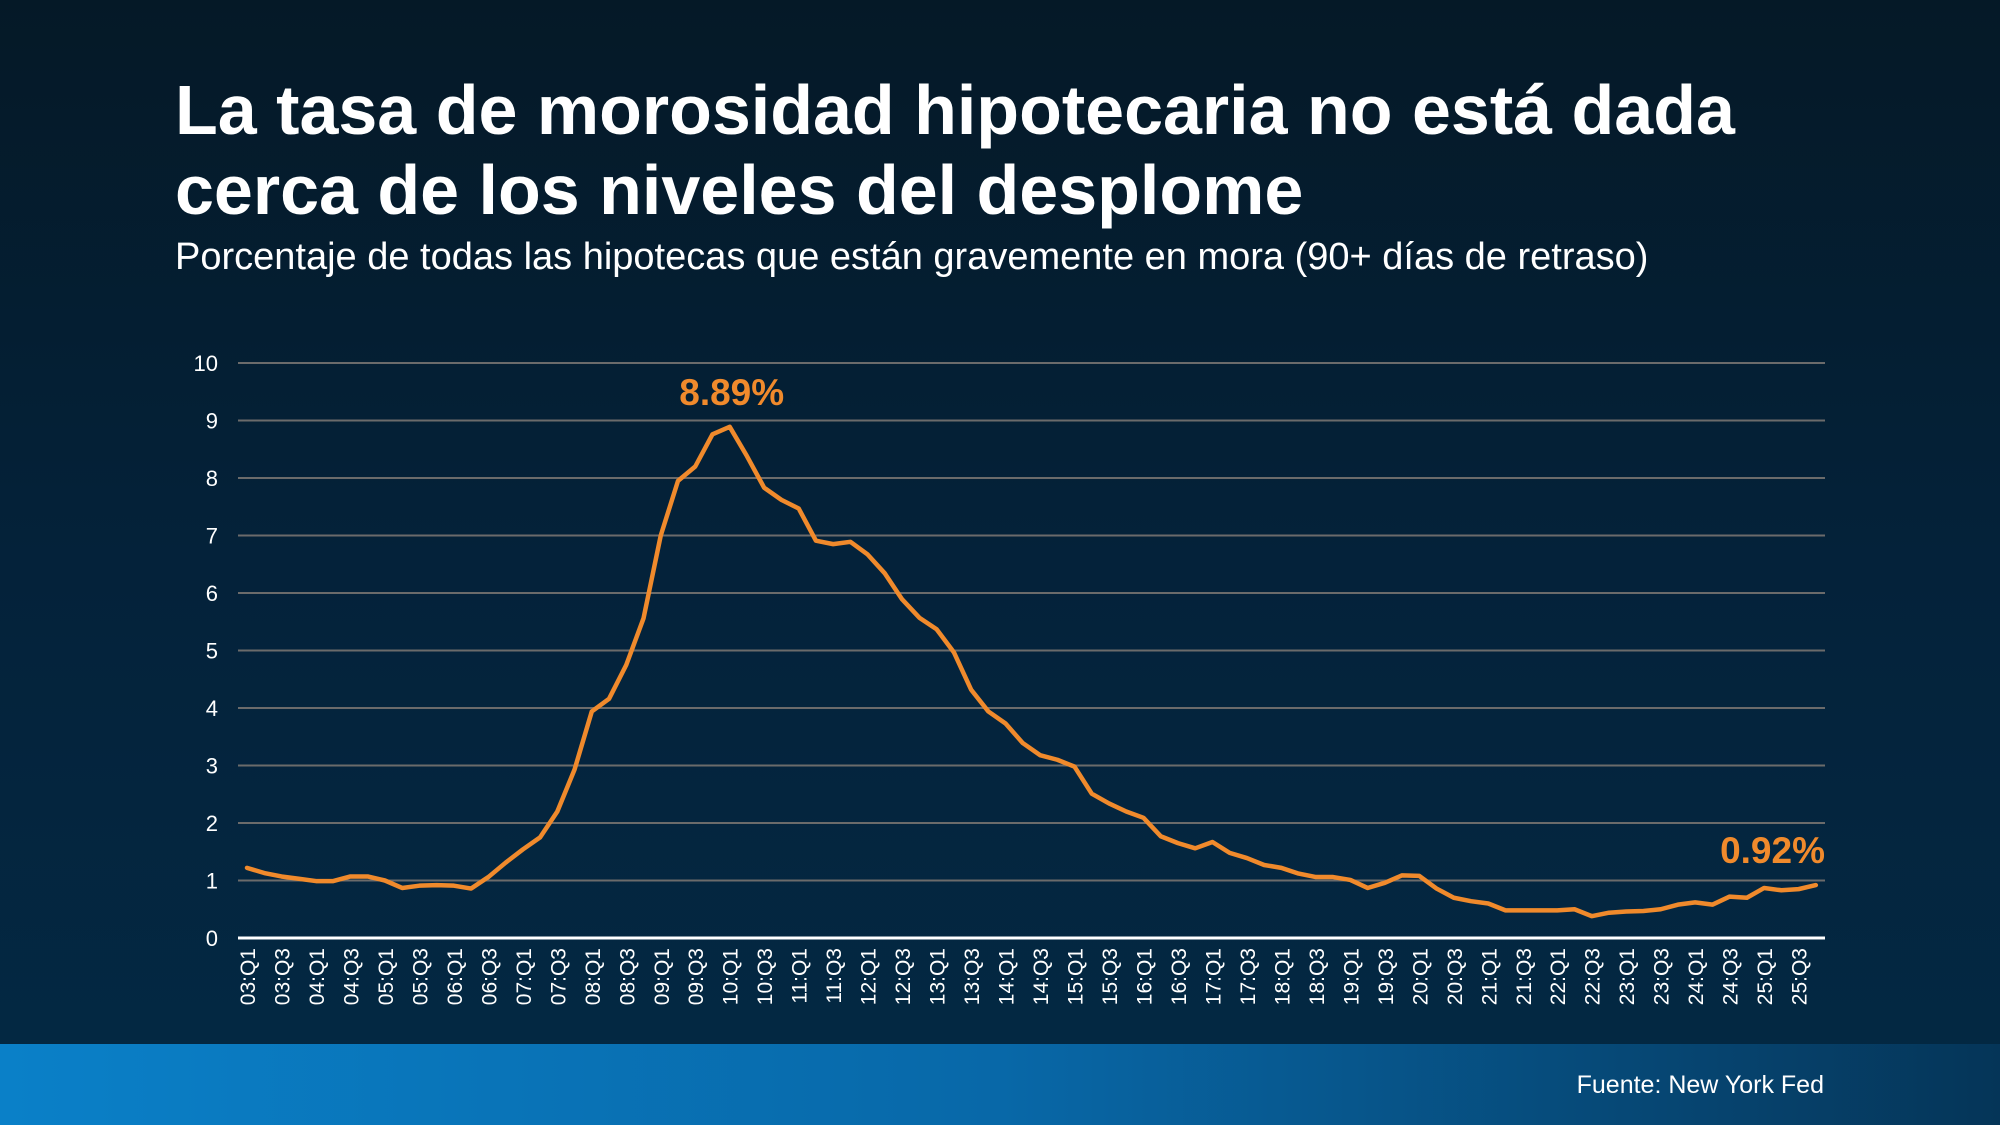 Image resolution: width=2000 pixels, height=1125 pixels. I want to click on footer-bar: Fuente: New York Fed, so click(1000, 1084).